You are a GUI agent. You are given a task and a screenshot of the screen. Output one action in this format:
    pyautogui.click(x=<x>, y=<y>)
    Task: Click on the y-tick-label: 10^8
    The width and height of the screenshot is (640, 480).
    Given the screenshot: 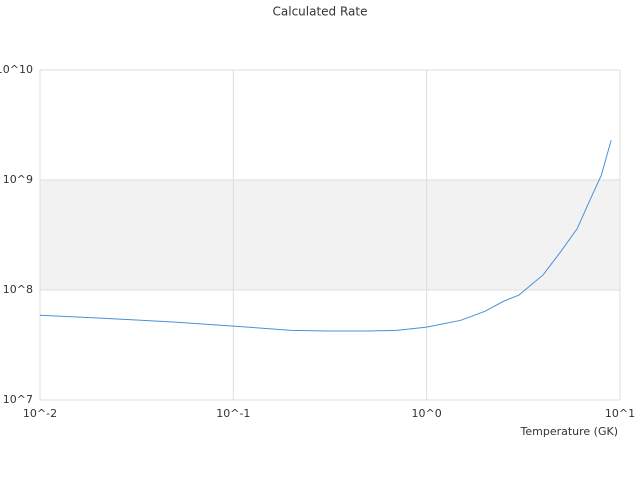 What is the action you would take?
    pyautogui.click(x=18, y=289)
    